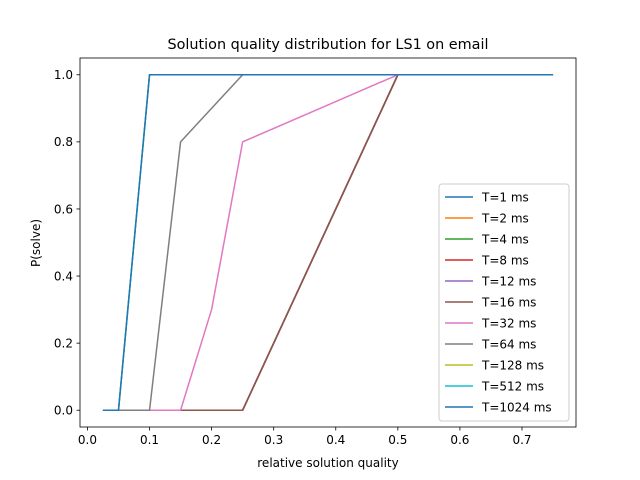  Describe the element at coordinates (335, 440) in the screenshot. I see `x-tick-label: 0.4` at that location.